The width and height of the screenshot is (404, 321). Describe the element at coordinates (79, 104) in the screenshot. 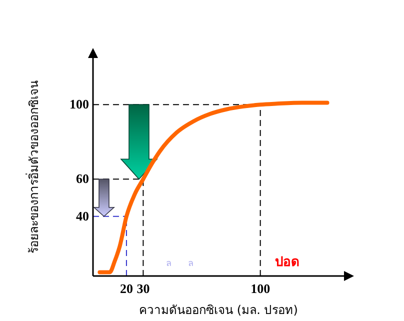

I see `y-tick-label: 100` at that location.